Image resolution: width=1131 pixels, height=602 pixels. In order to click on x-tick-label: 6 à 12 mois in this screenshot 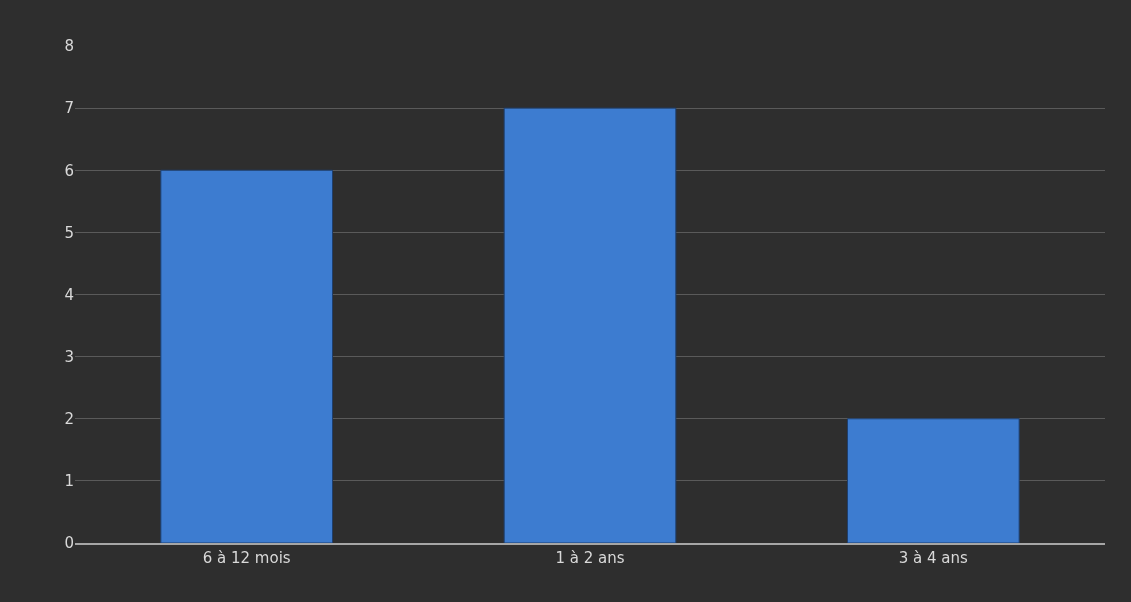, I will do `click(246, 557)`.